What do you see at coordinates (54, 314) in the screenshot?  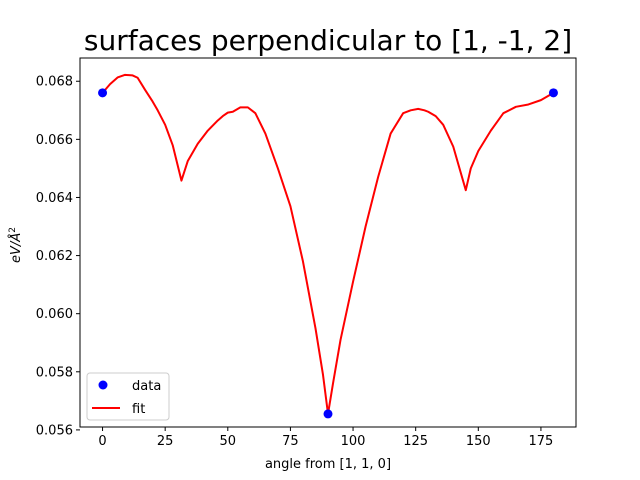 I see `y-tick-label-2: 0.060` at bounding box center [54, 314].